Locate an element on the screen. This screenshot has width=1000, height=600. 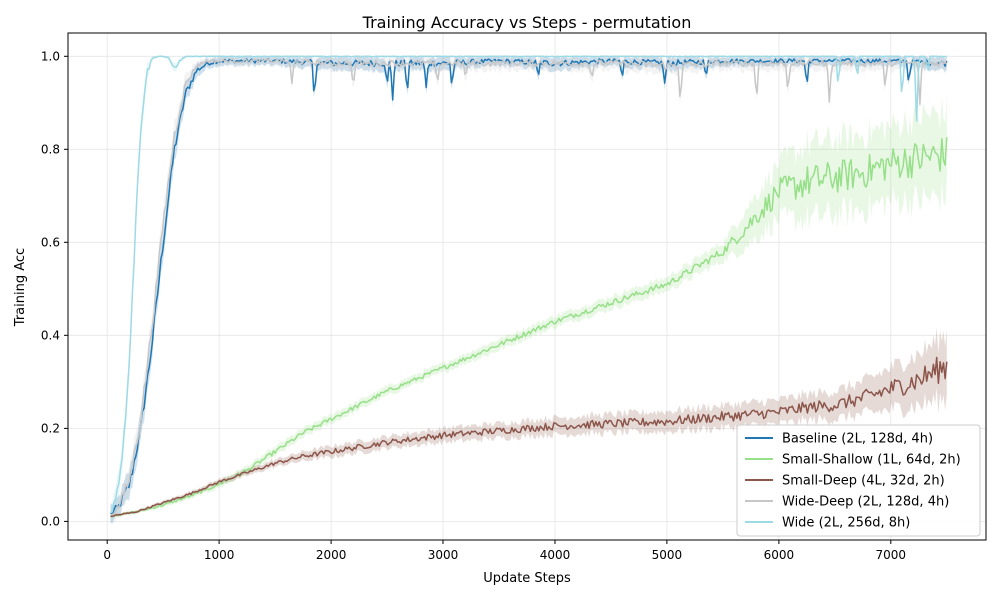
legend-label-1: Small-Shallow (1L, 64d, 2h) is located at coordinates (871, 460).